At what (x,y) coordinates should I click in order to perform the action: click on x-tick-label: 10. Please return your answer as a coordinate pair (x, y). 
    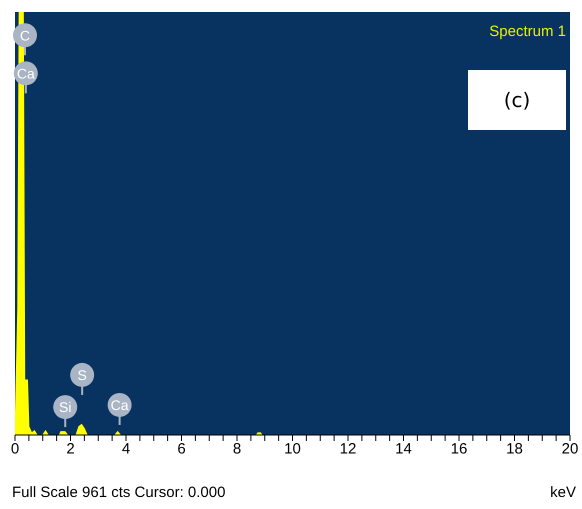
    Looking at the image, I should click on (292, 449).